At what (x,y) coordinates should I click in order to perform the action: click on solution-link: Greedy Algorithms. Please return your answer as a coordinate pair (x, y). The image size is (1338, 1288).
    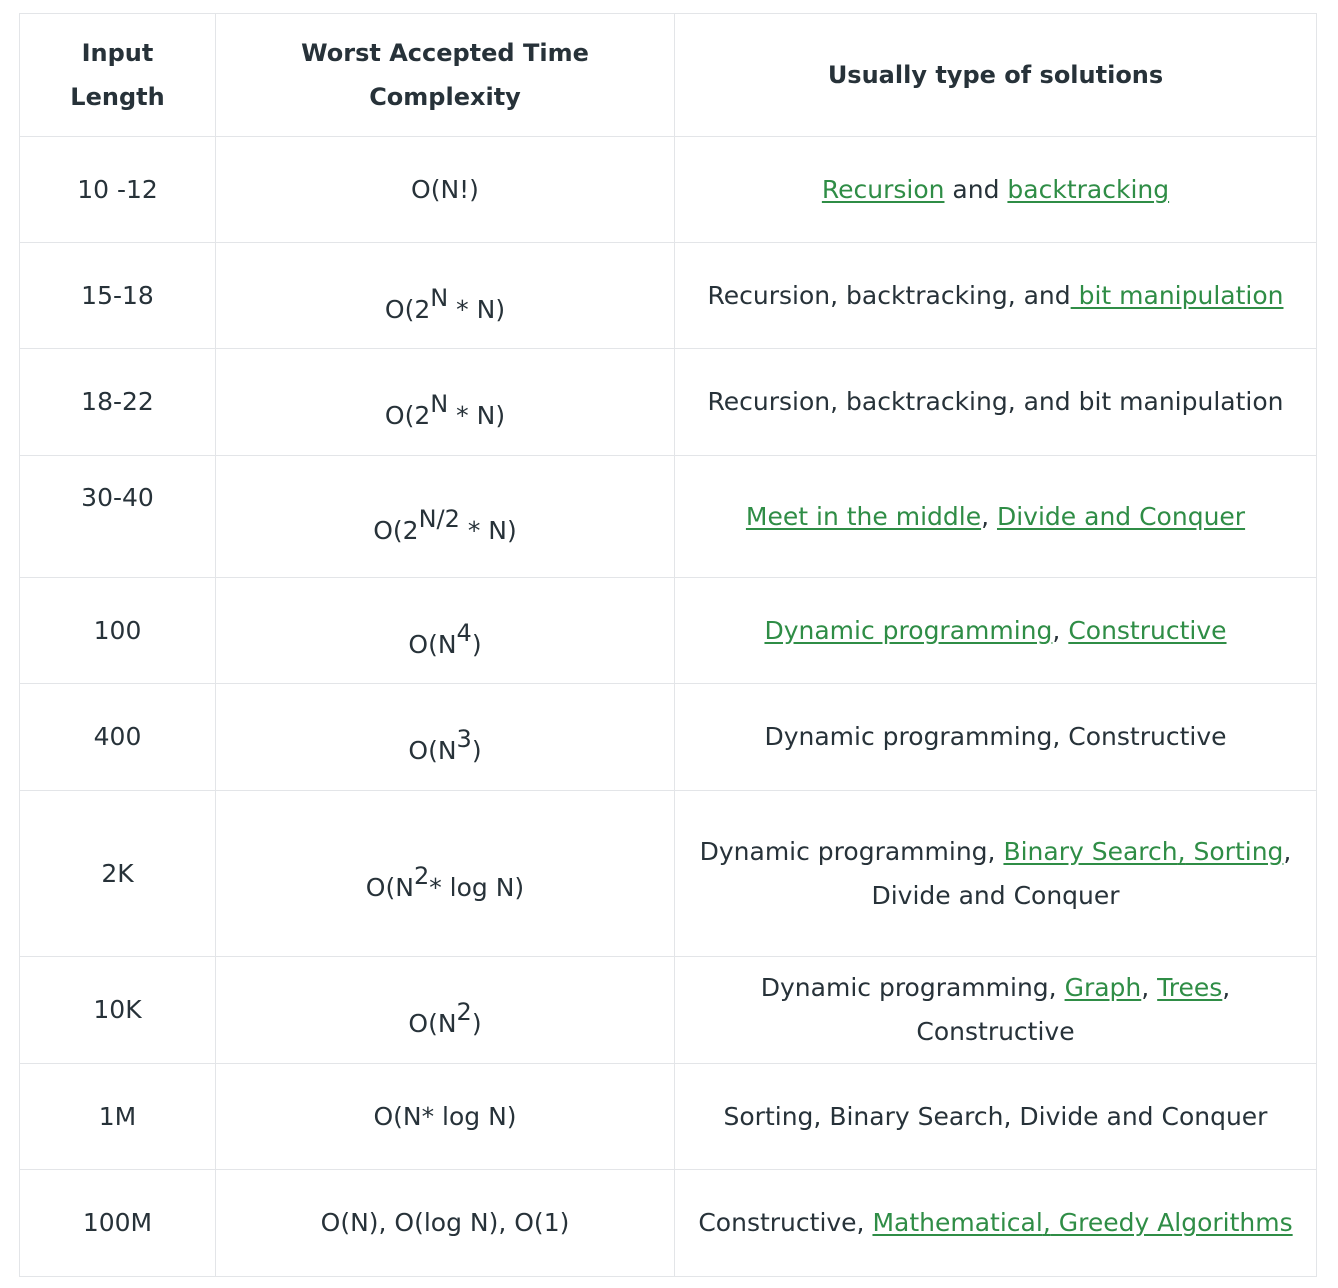
    Looking at the image, I should click on (1171, 1222).